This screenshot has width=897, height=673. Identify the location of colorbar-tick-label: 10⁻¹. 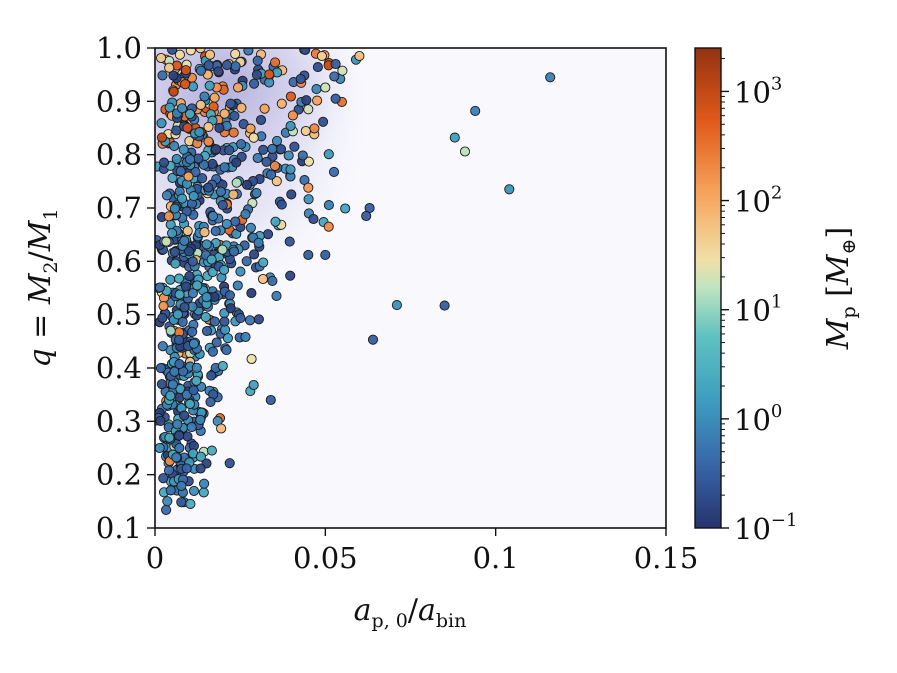
(765, 528).